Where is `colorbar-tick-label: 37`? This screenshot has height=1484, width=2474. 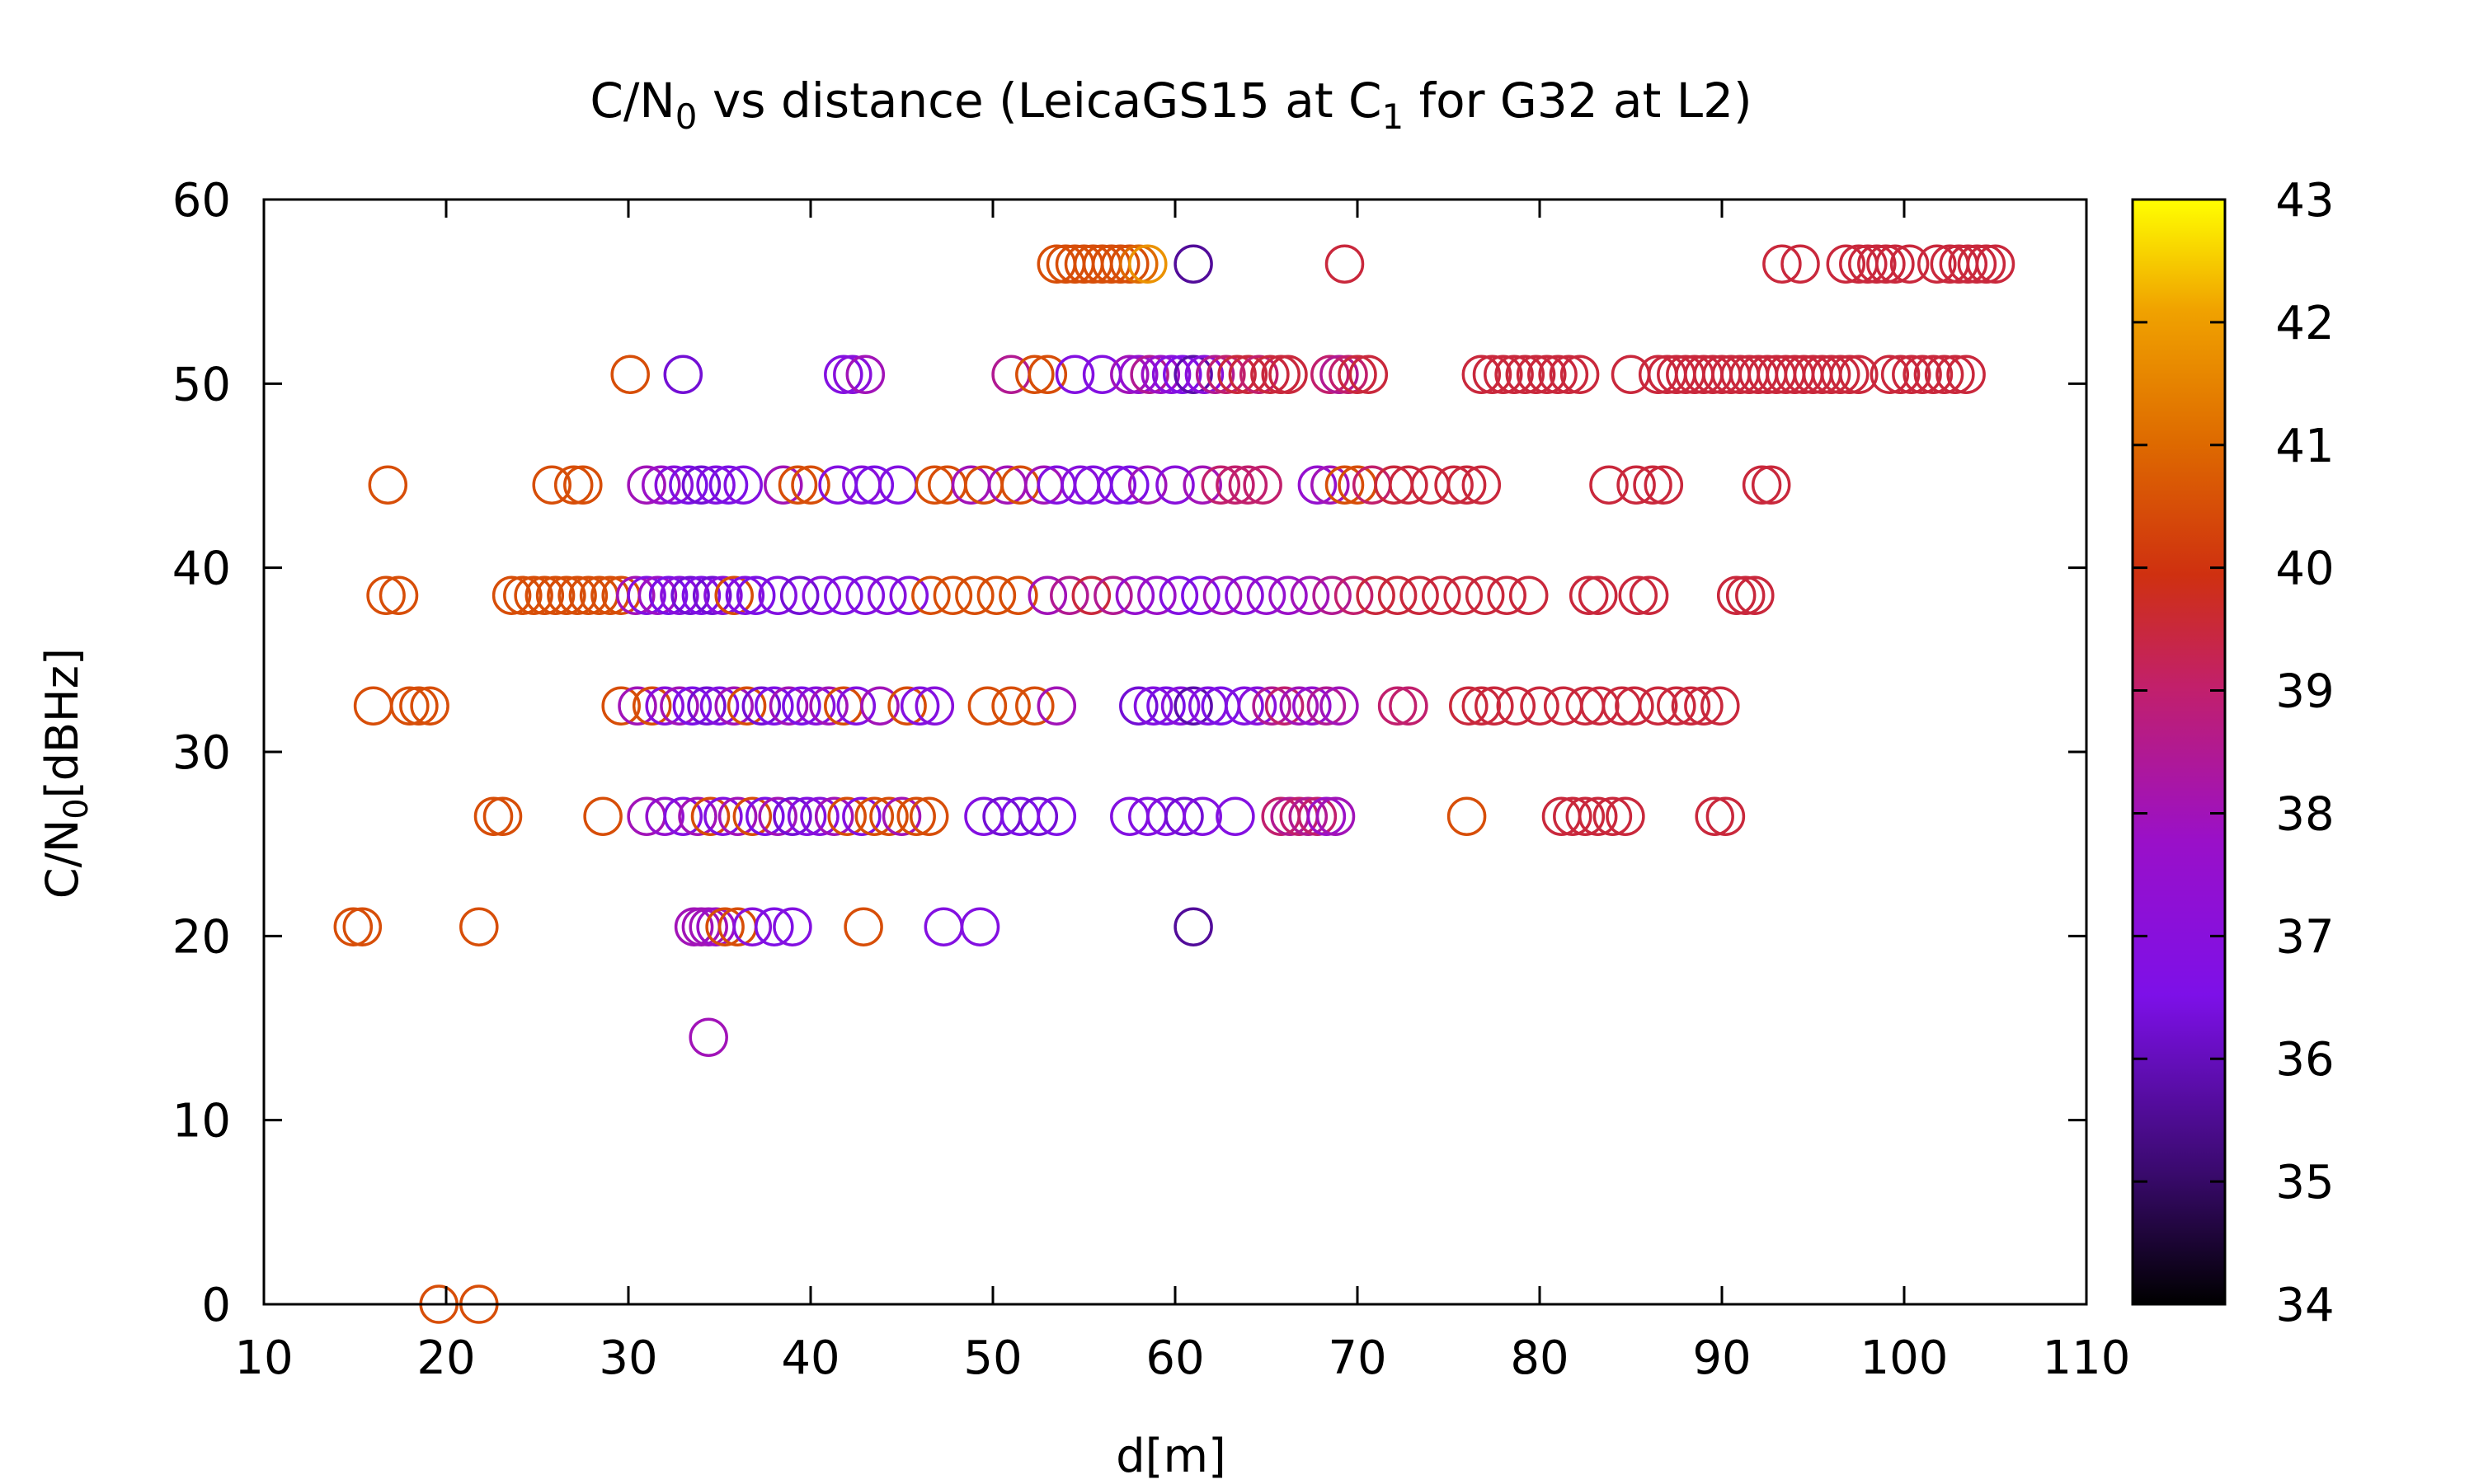
colorbar-tick-label: 37 is located at coordinates (2304, 937).